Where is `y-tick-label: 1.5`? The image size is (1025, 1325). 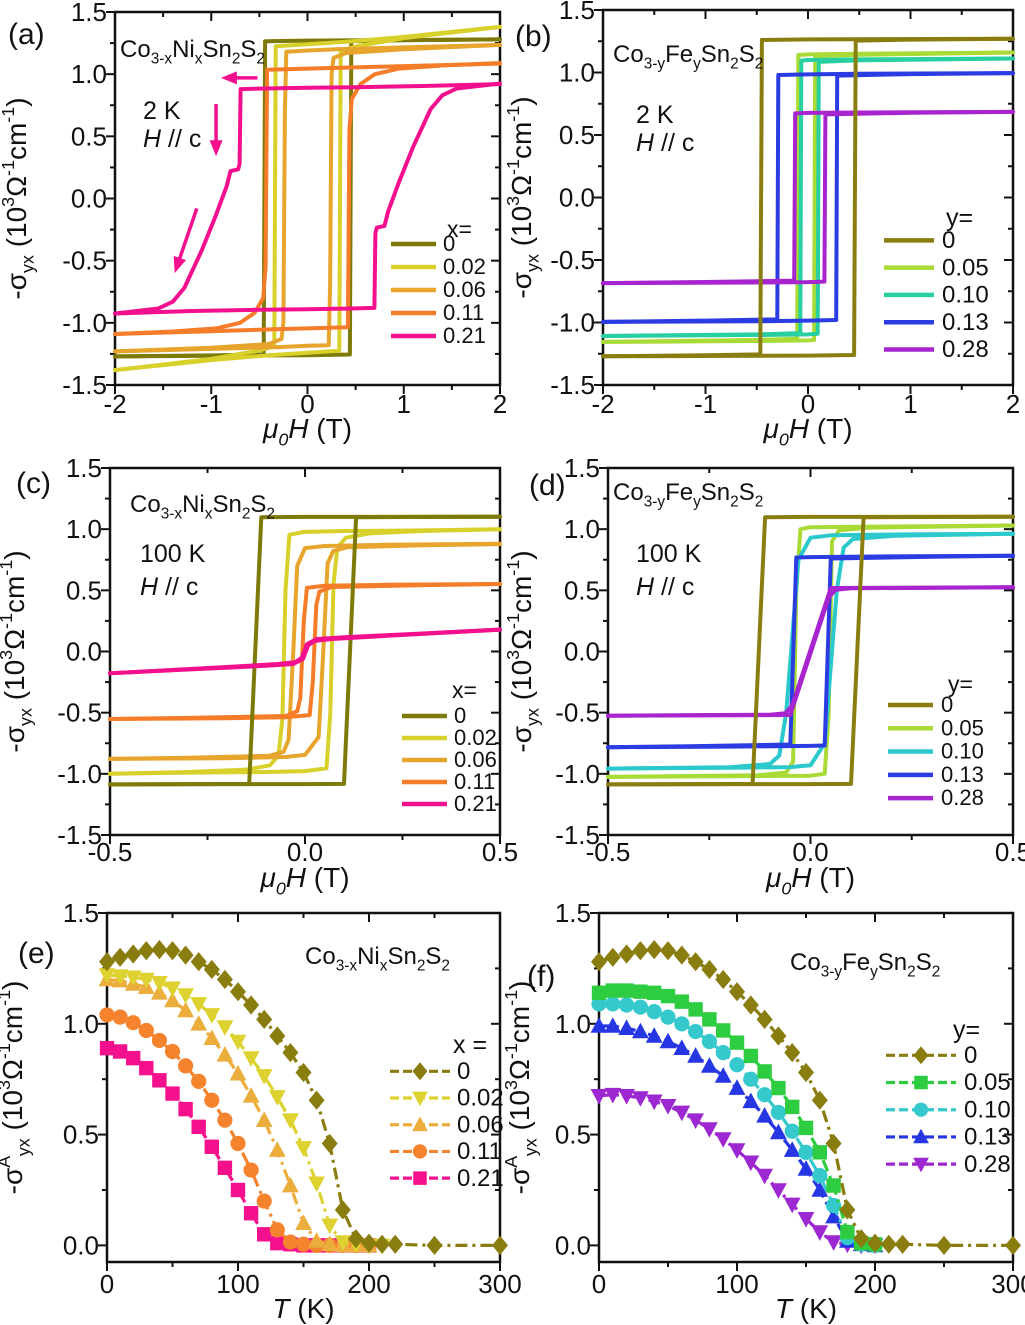
y-tick-label: 1.5 is located at coordinates (81, 913).